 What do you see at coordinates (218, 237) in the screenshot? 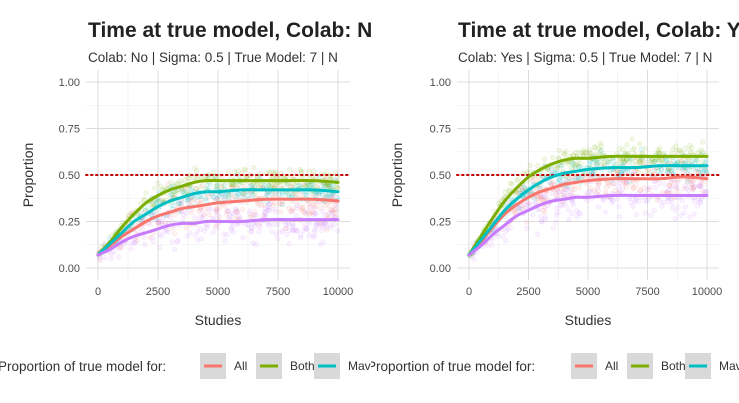
I see `series-line-reference` at bounding box center [218, 237].